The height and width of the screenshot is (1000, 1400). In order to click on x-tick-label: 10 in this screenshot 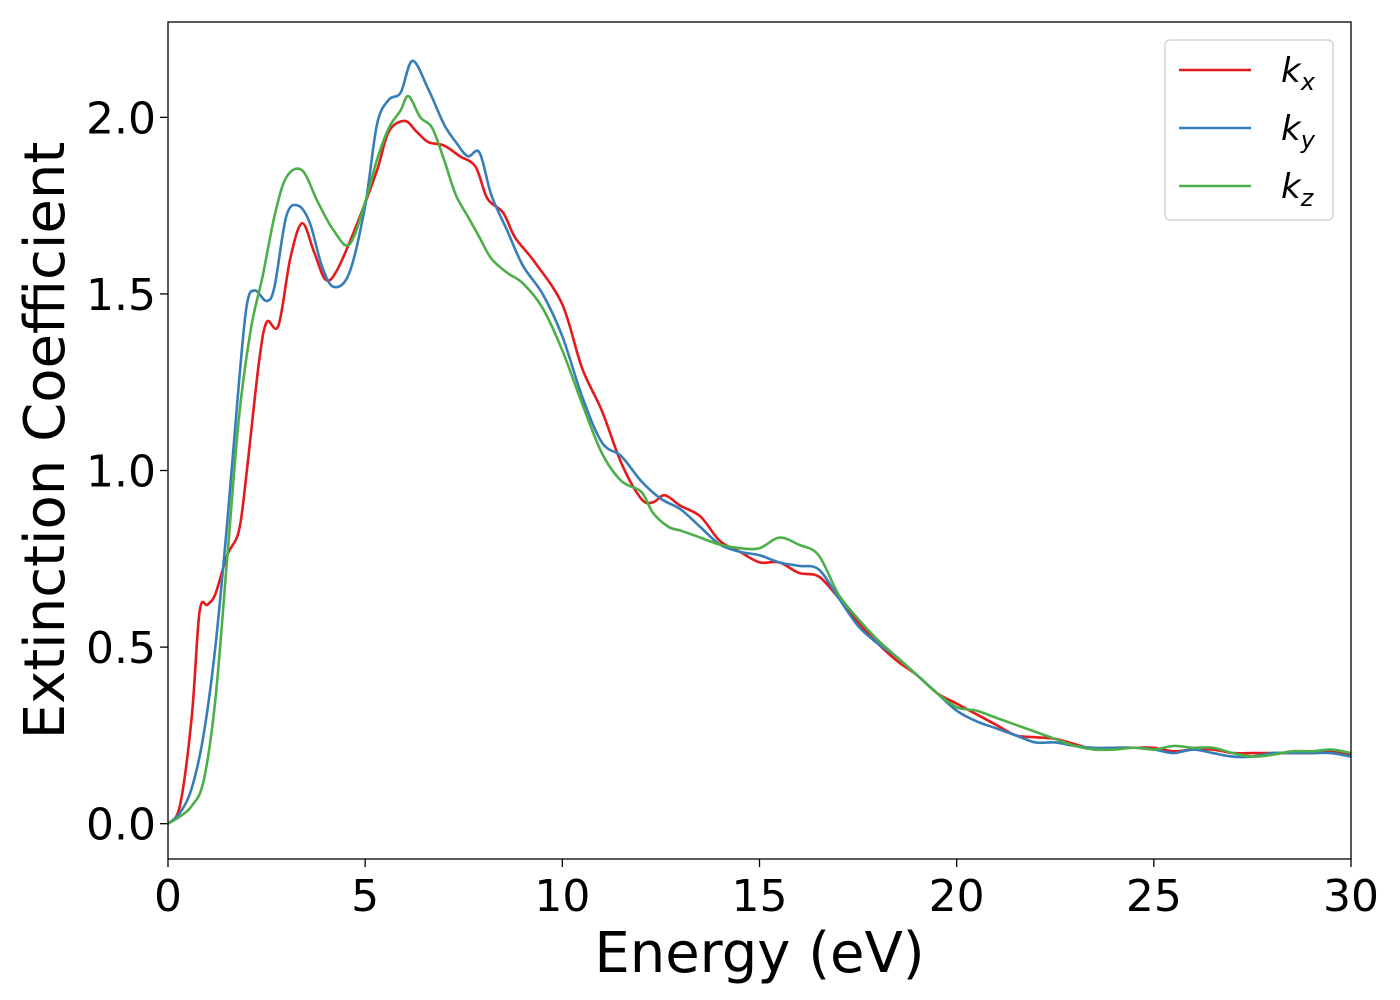, I will do `click(562, 896)`.